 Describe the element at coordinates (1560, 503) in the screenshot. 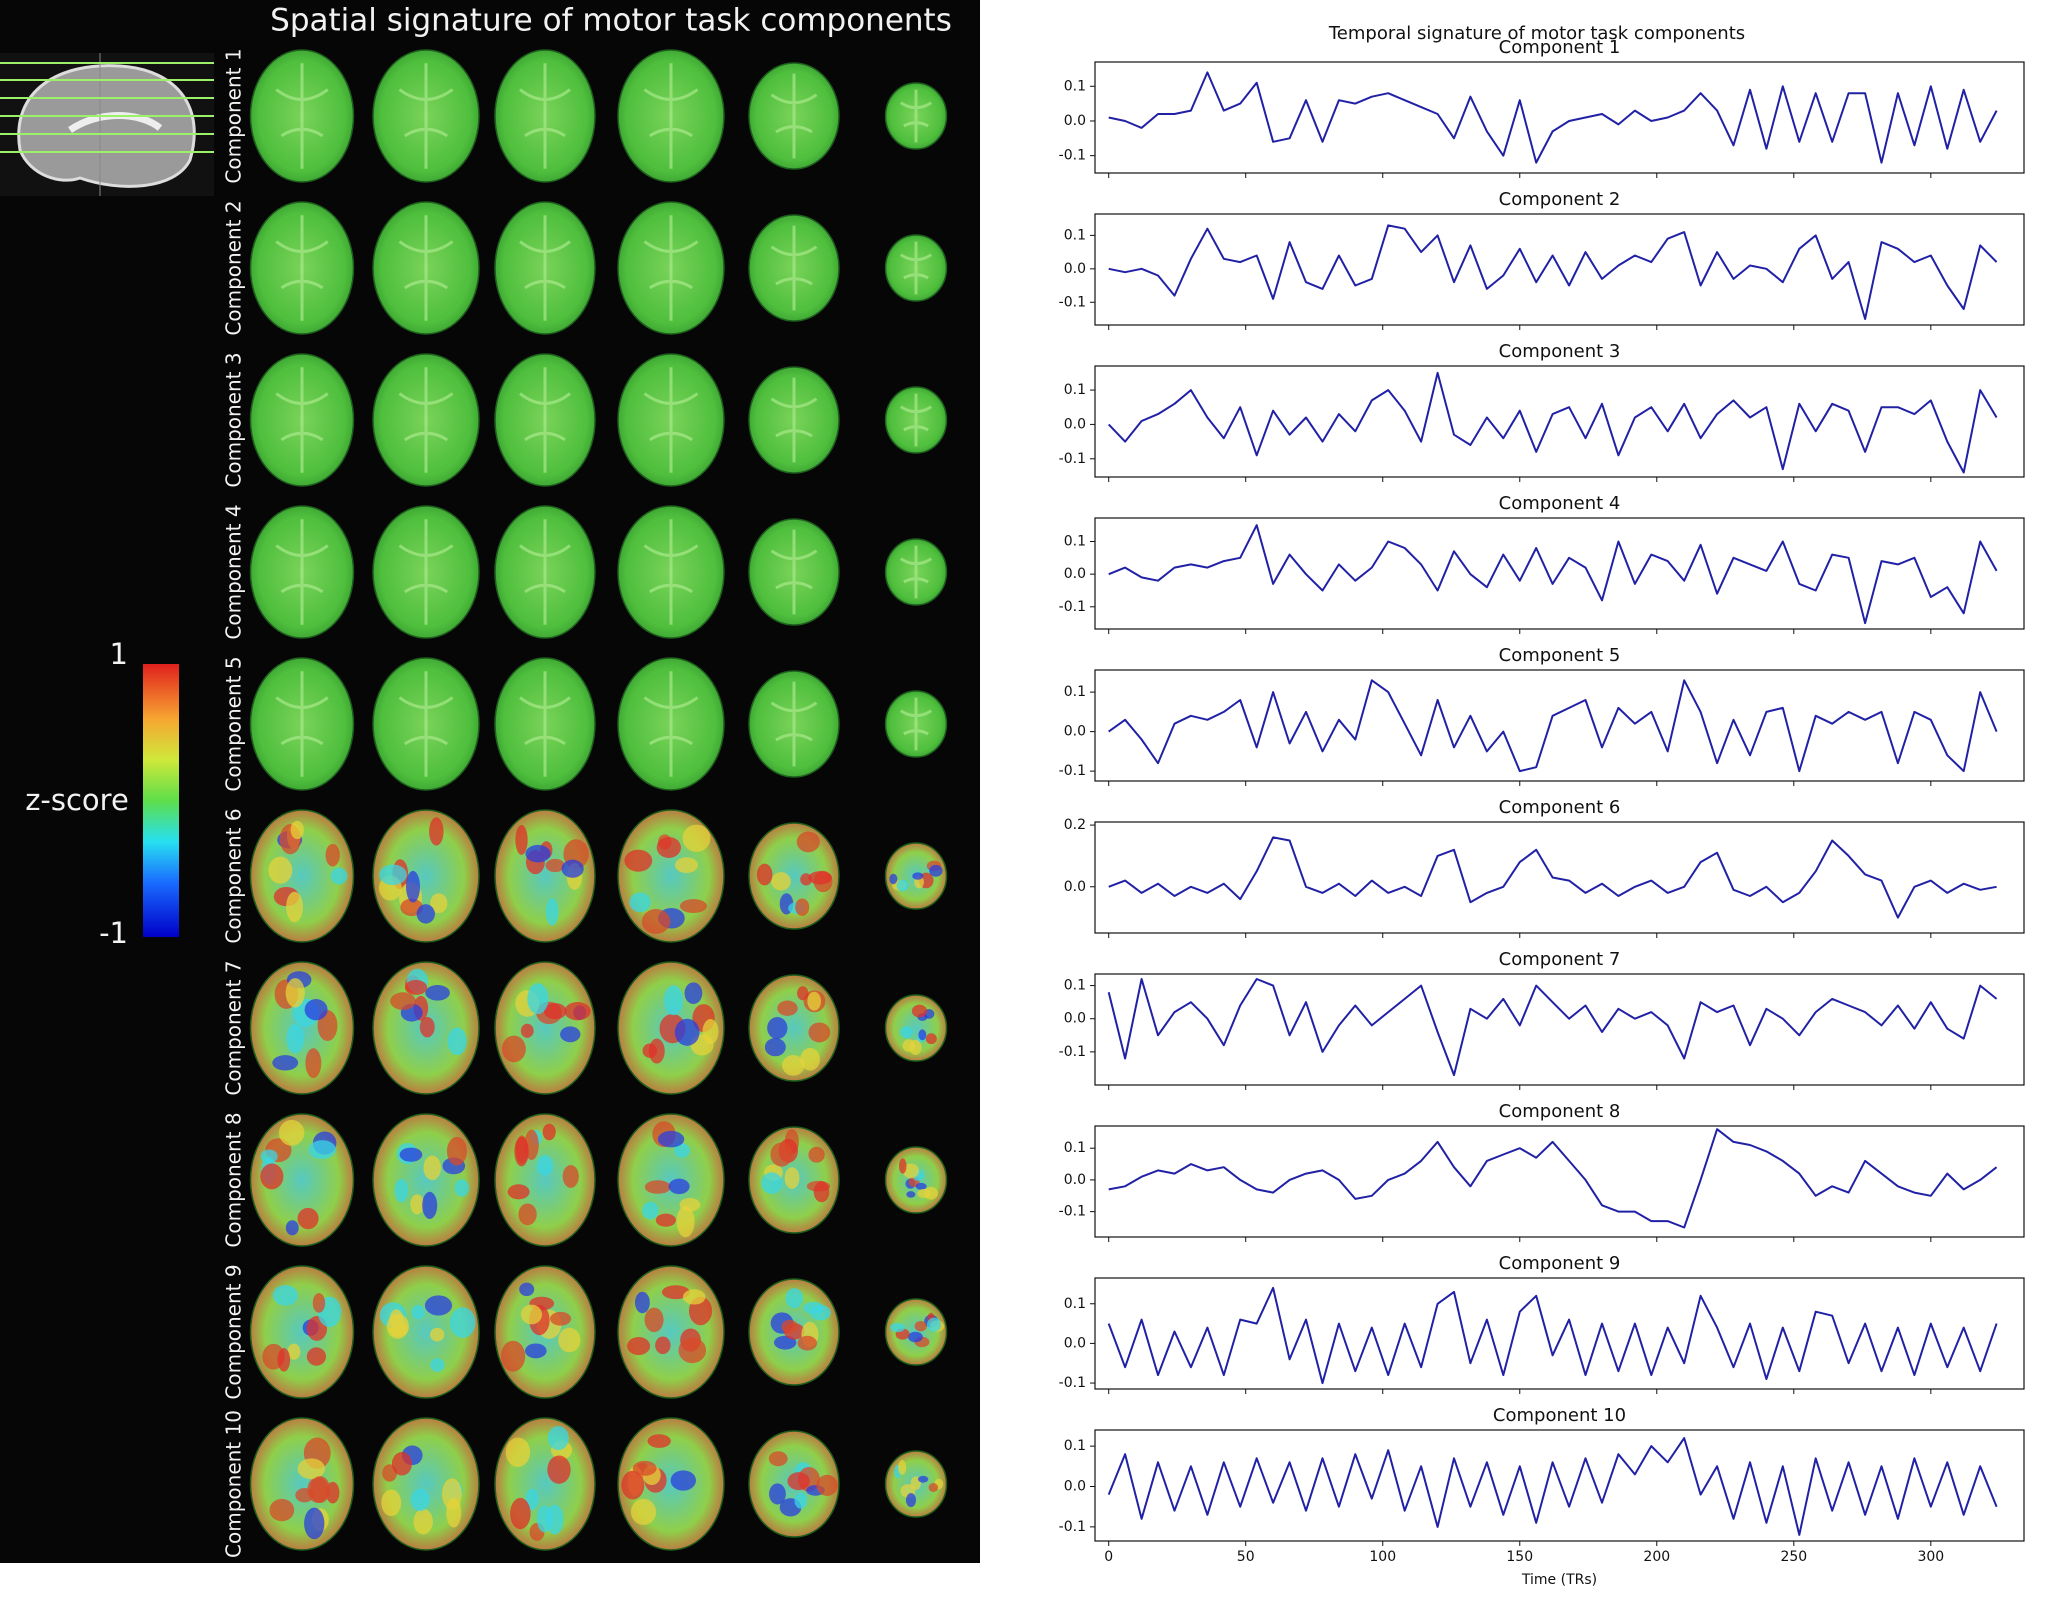

I see `subplot-title: Component 4` at that location.